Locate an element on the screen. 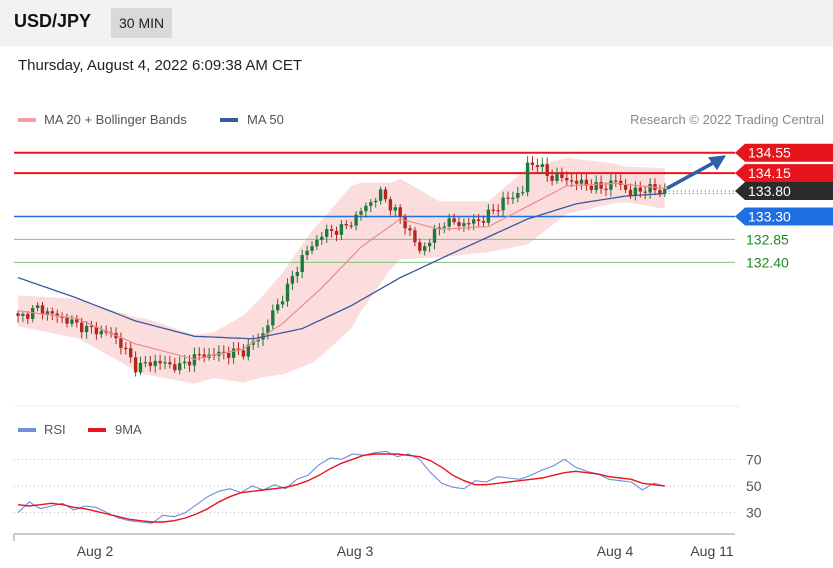 The height and width of the screenshot is (568, 833). rsi-tick-50: 50 is located at coordinates (754, 486).